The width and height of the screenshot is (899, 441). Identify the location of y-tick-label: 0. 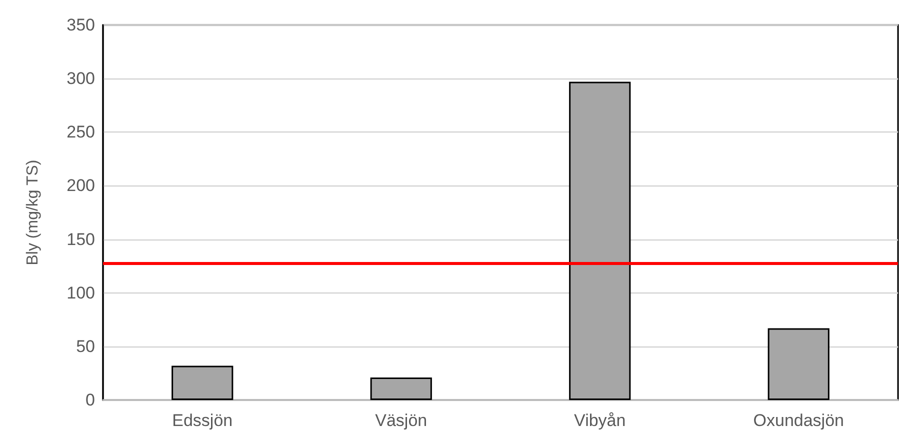
(90, 400).